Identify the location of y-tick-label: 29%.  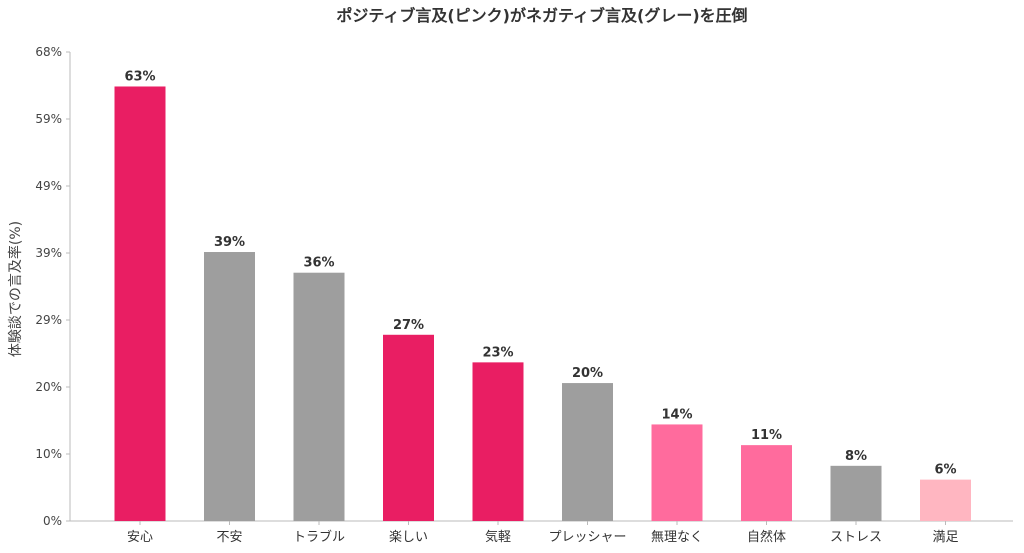
(48, 320).